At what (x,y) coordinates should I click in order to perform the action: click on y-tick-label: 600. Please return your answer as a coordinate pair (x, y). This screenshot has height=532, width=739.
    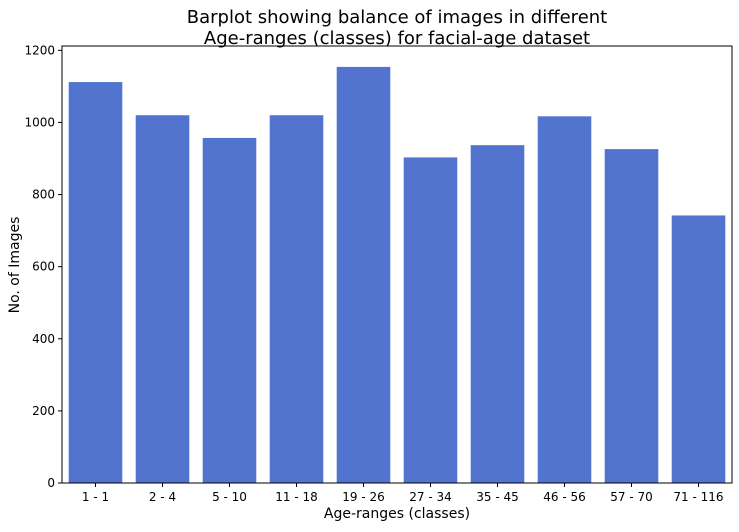
    Looking at the image, I should click on (43, 267).